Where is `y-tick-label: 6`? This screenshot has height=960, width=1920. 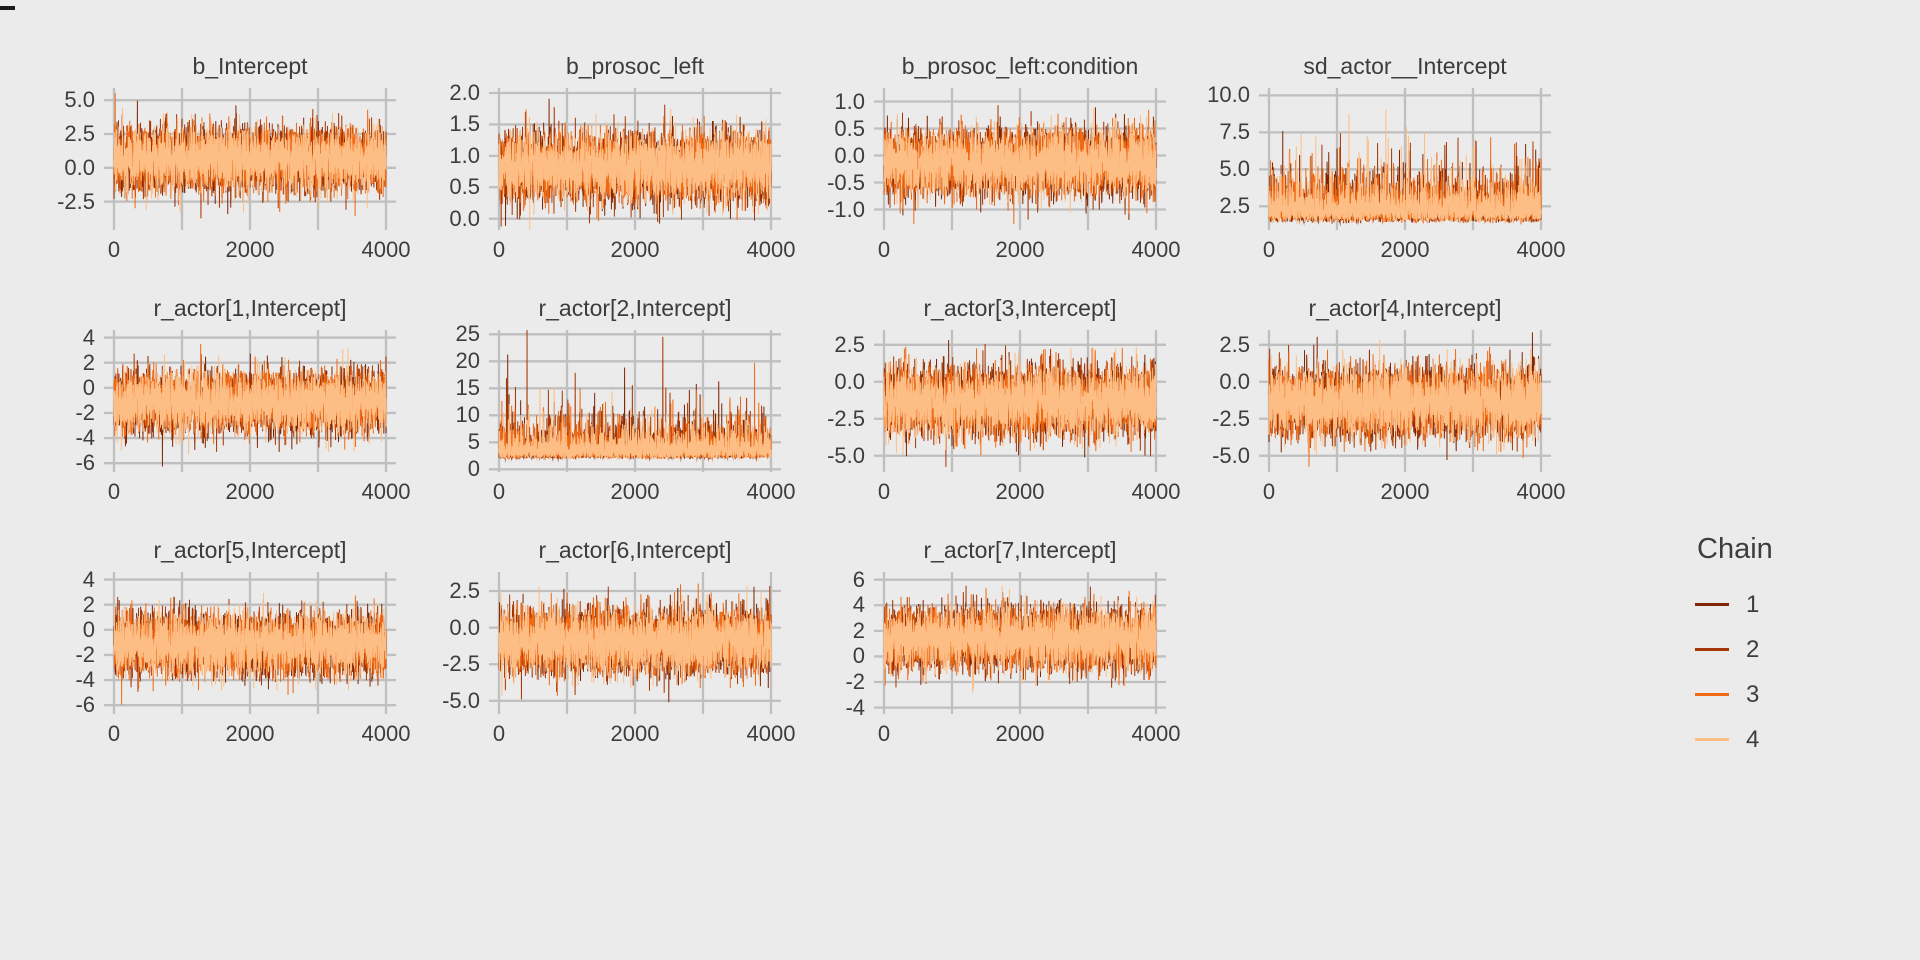
y-tick-label: 6 is located at coordinates (858, 579).